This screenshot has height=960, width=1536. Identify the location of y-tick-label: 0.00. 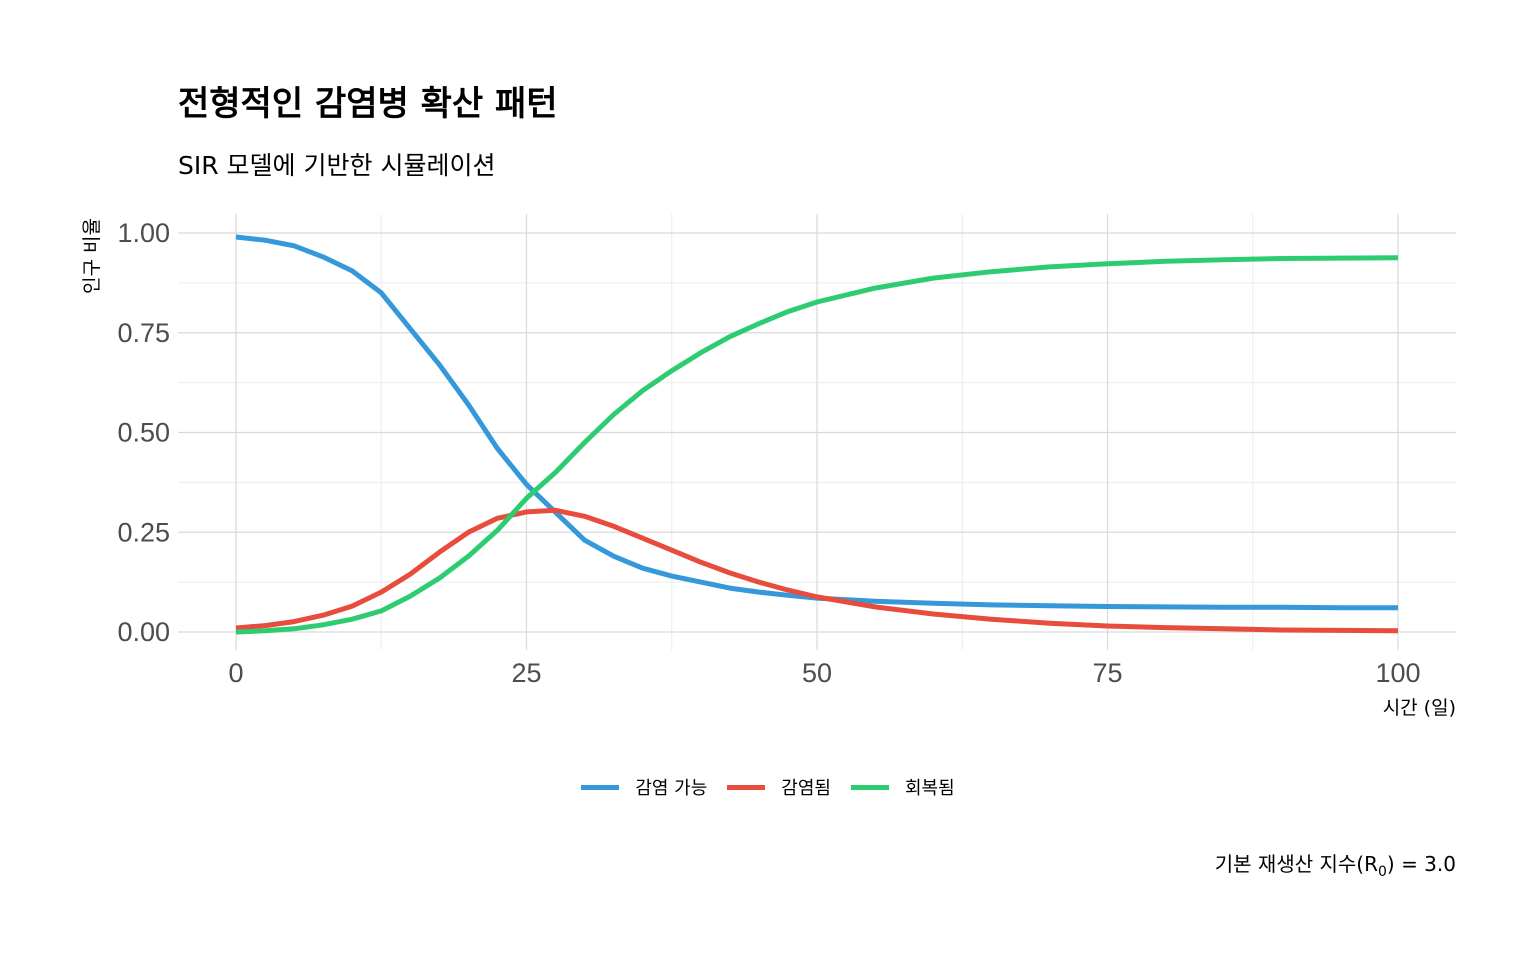
(143, 632).